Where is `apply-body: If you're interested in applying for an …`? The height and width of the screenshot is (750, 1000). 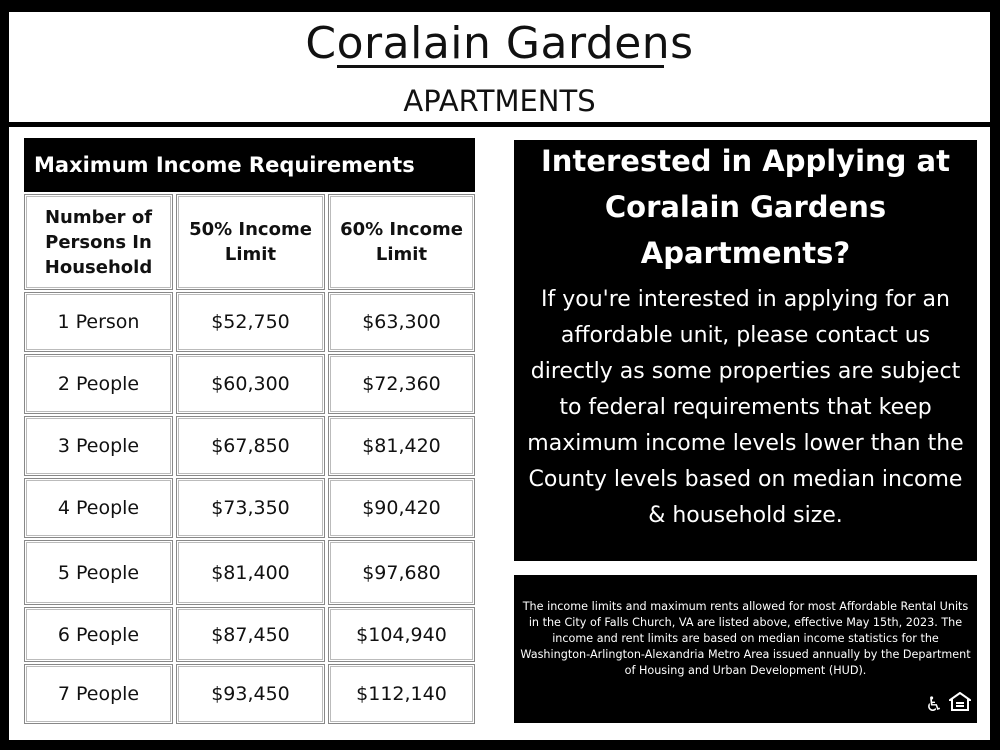 apply-body: If you're interested in applying for an … is located at coordinates (745, 407).